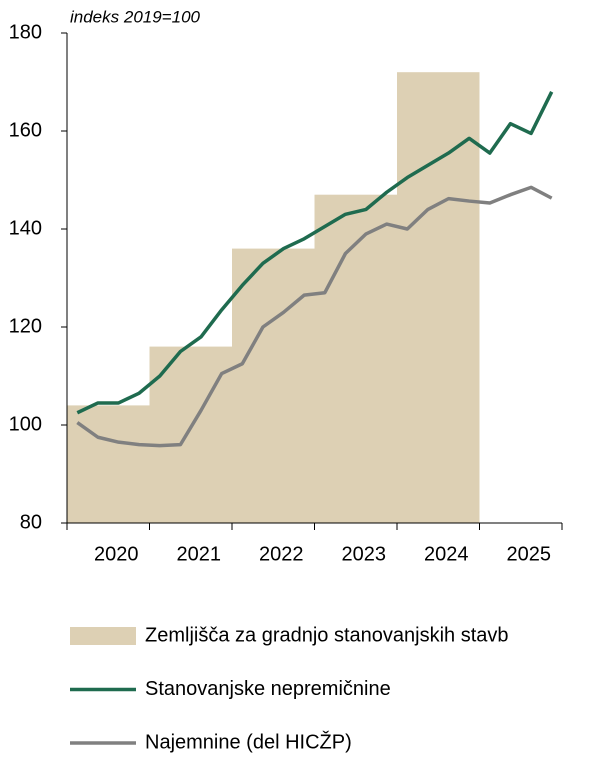  What do you see at coordinates (135, 16) in the screenshot?
I see `chart-subtitle: indeks 2019=100` at bounding box center [135, 16].